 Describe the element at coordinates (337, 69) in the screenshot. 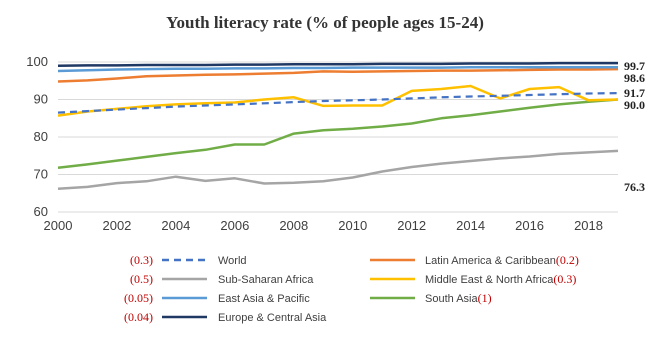

I see `series-line-east-asia-and-pacific` at that location.